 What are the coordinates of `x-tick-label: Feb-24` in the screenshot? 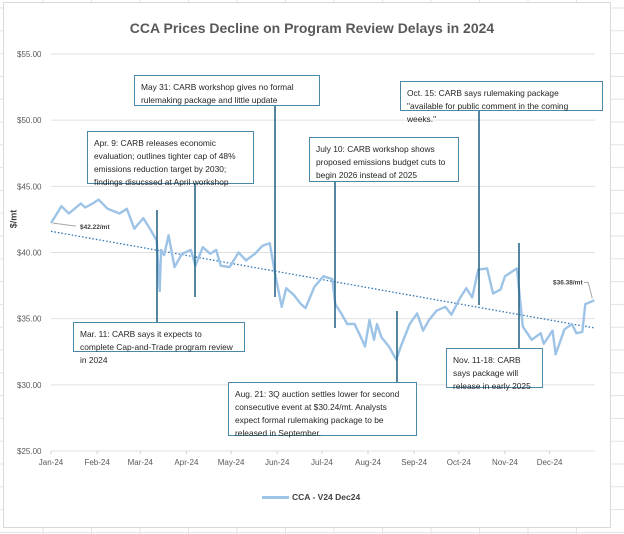 It's located at (97, 462).